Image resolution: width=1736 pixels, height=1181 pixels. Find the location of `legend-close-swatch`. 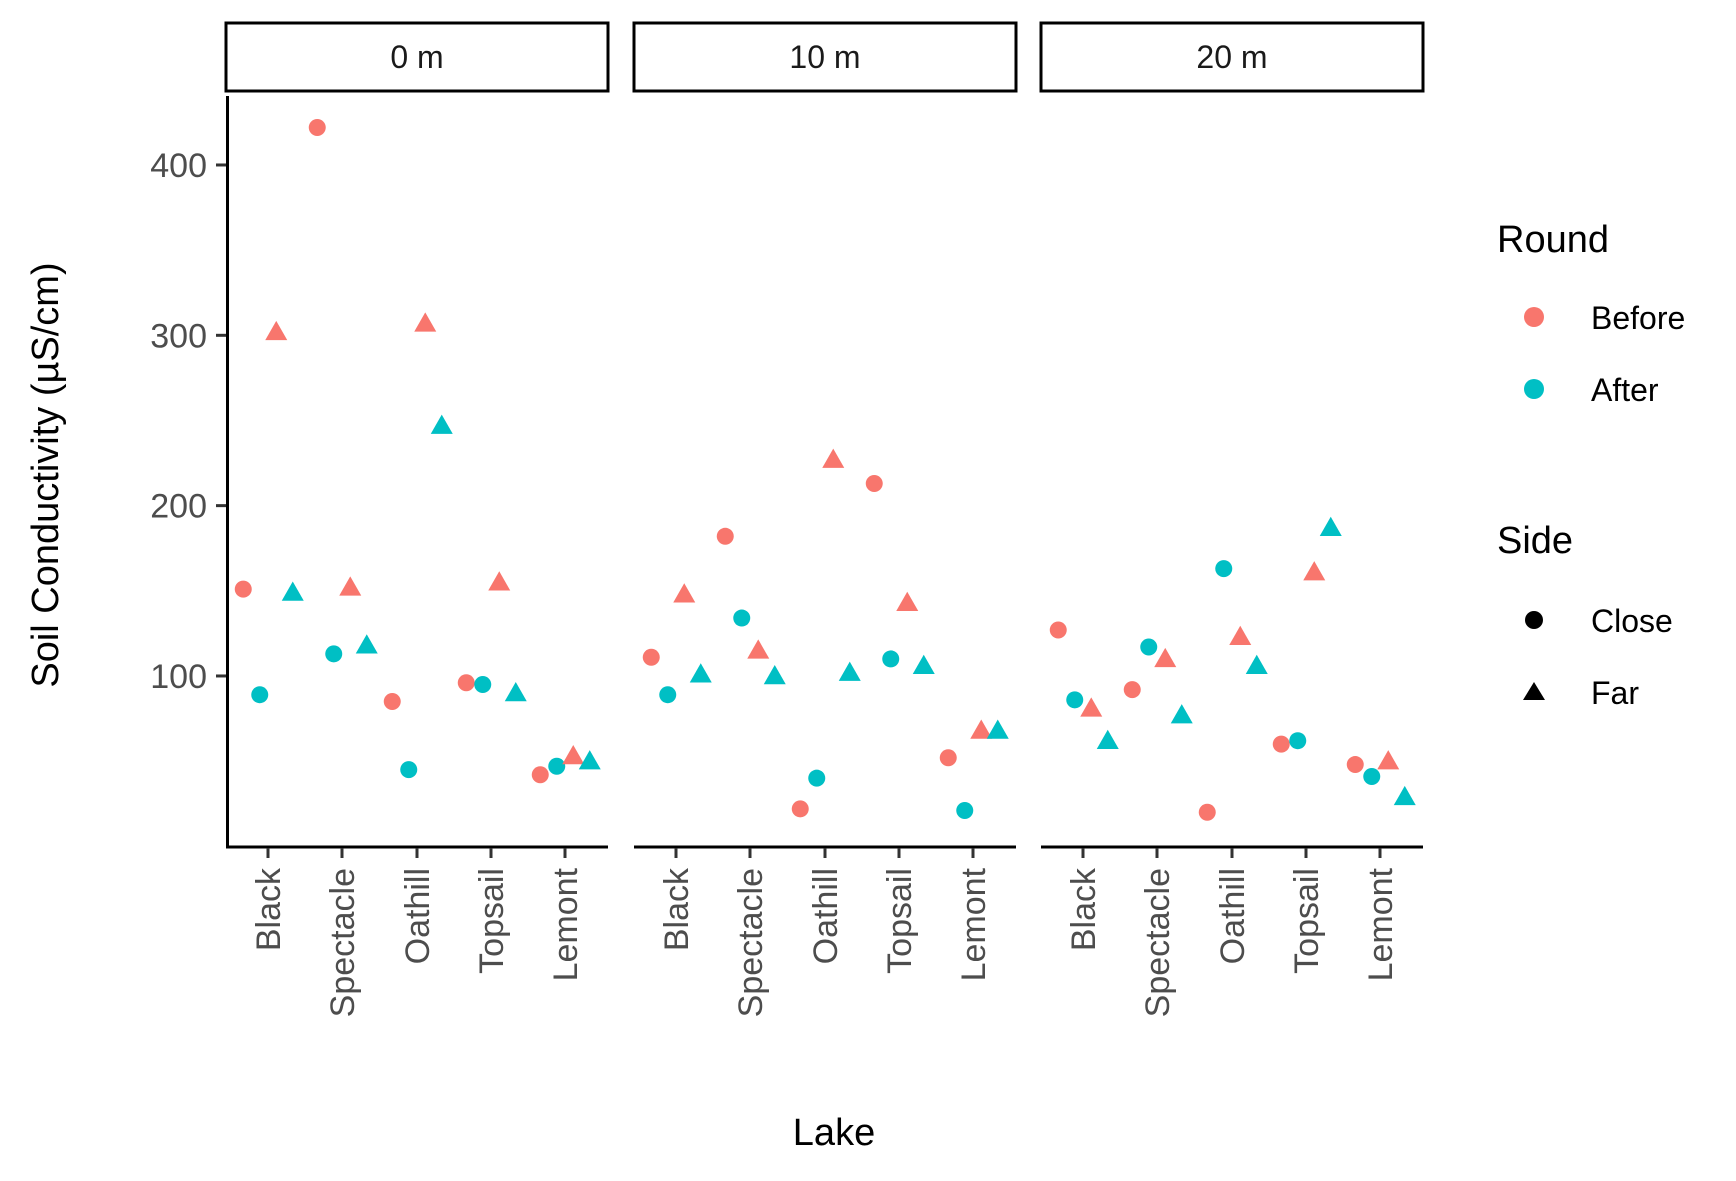

legend-close-swatch is located at coordinates (1534, 620).